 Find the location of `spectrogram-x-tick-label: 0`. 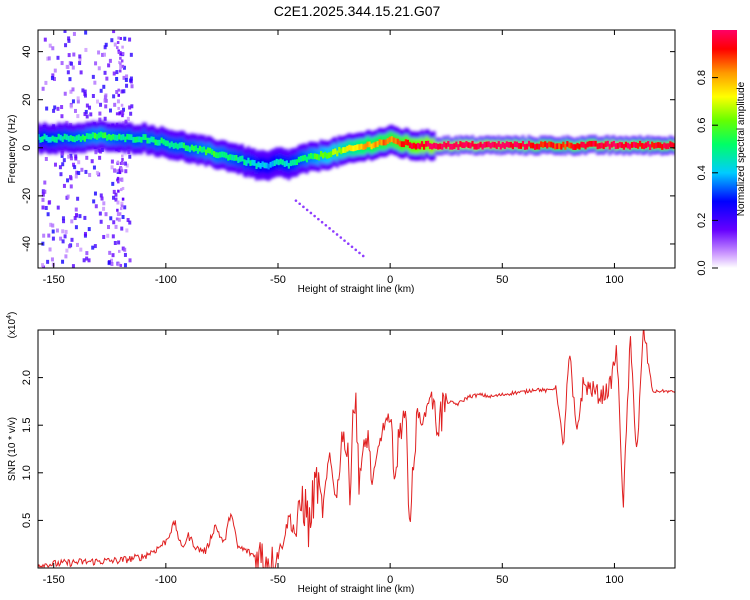

spectrogram-x-tick-label: 0 is located at coordinates (390, 280).